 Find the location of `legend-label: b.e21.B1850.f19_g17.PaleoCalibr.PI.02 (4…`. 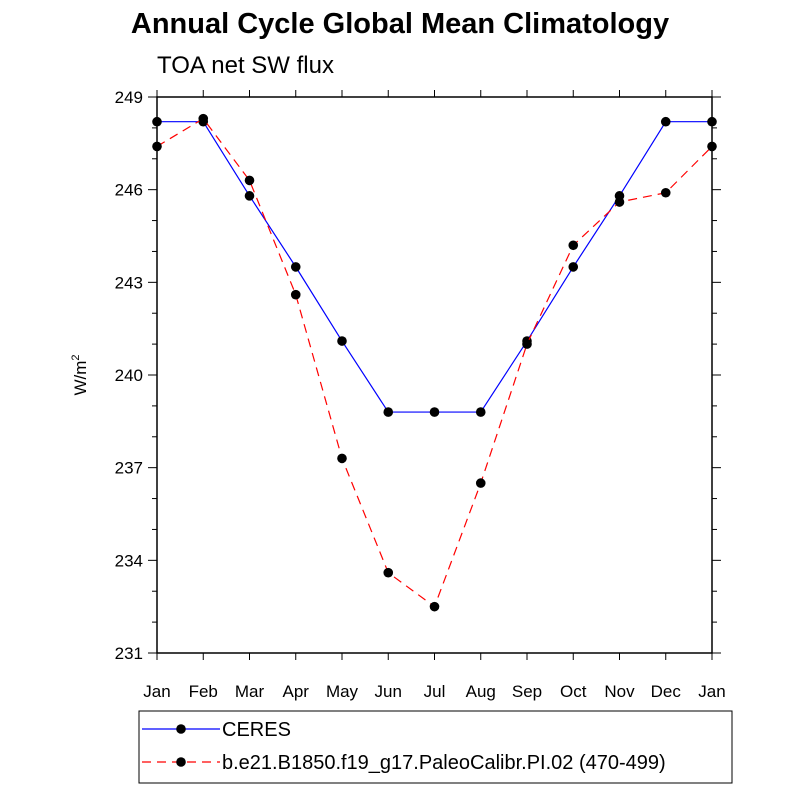

legend-label: b.e21.B1850.f19_g17.PaleoCalibr.PI.02 (4… is located at coordinates (444, 763).